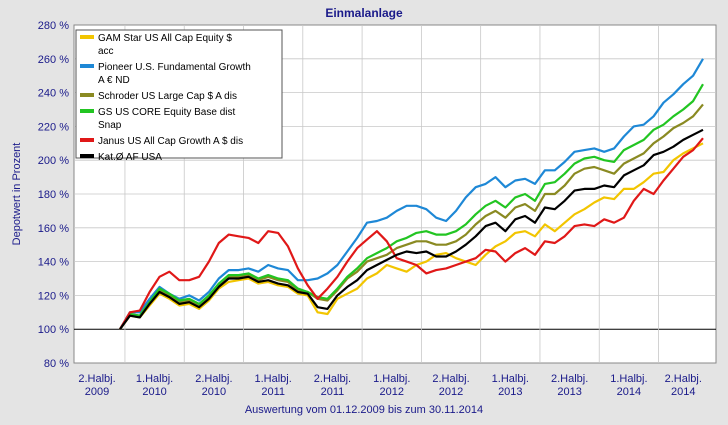  I want to click on y-tick-label: 220 %, so click(53, 127).